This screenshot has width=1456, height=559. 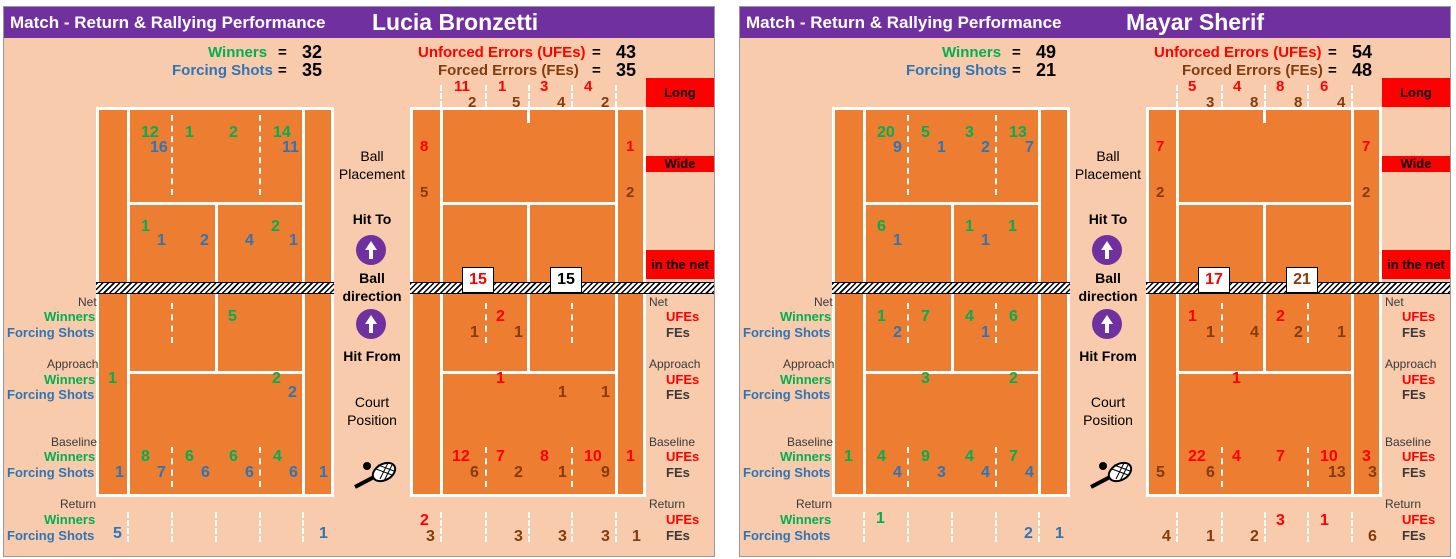 I want to click on row-label-baseline: Baseline, so click(x=810, y=442).